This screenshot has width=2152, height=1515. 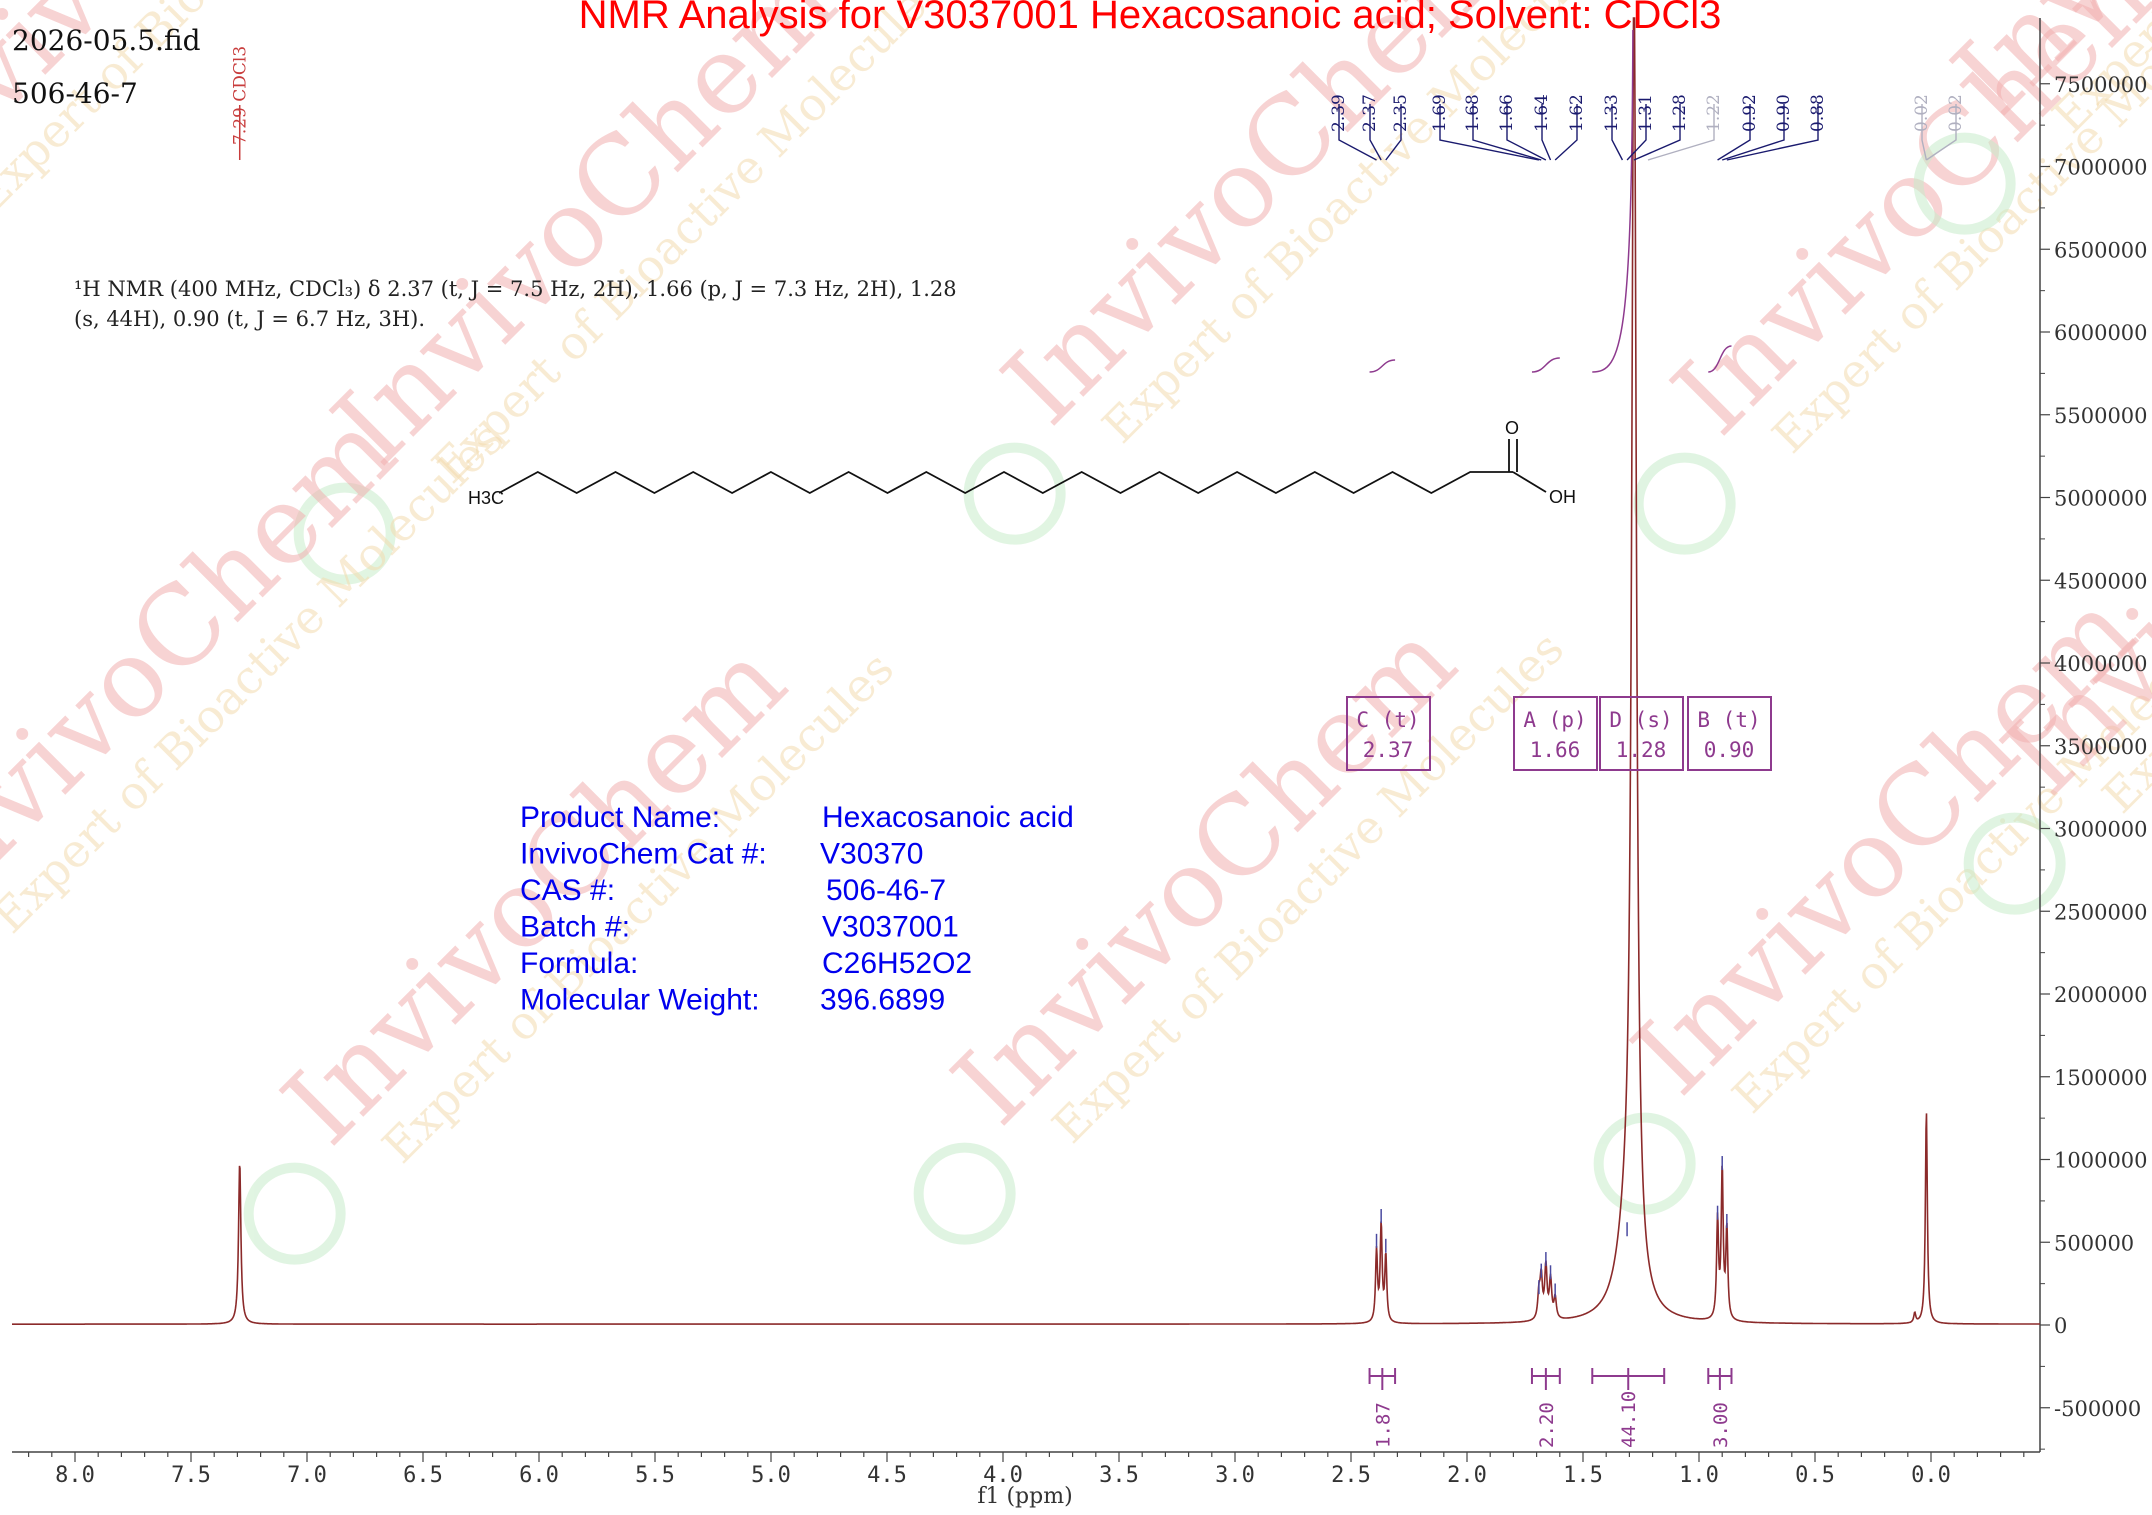 I want to click on x-tick-label: 6.0, so click(x=539, y=1475).